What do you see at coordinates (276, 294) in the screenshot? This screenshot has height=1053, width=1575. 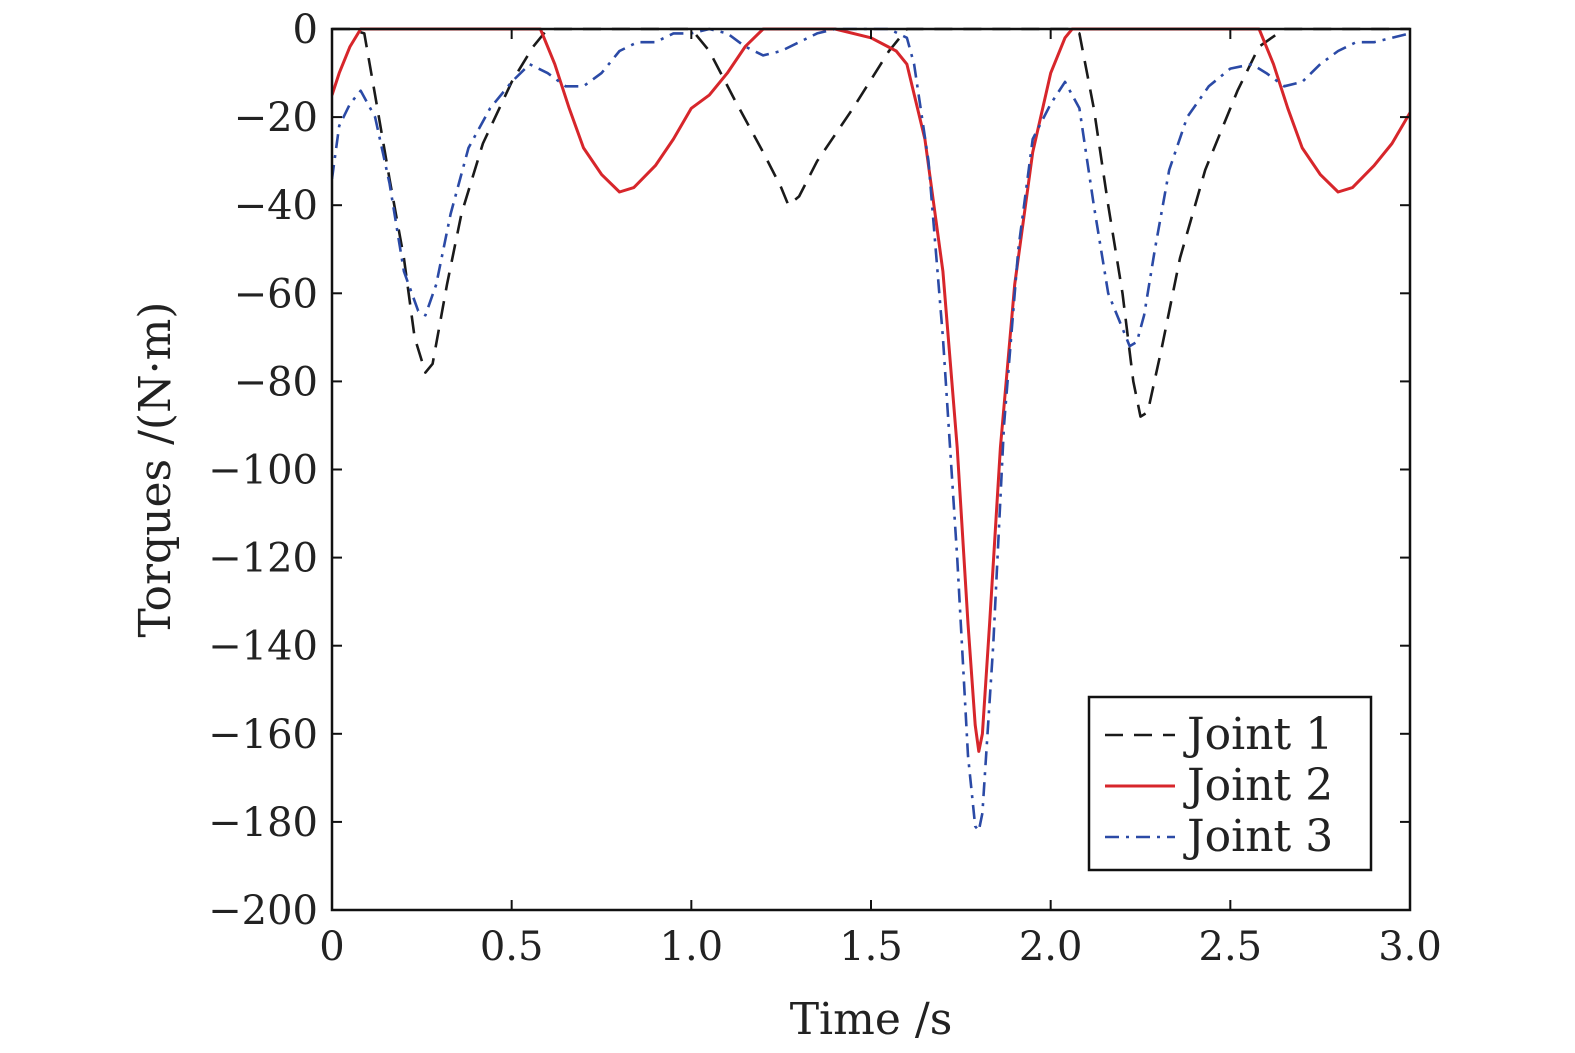 I see `y-tick-label: −60` at bounding box center [276, 294].